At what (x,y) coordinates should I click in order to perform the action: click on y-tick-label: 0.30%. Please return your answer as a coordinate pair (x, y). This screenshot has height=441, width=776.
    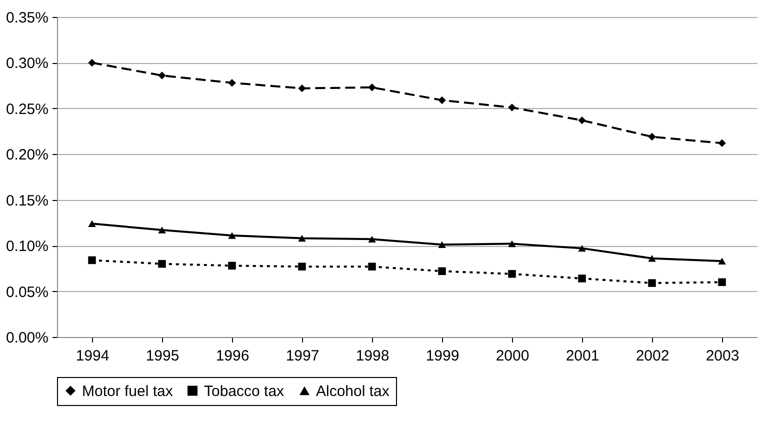
    Looking at the image, I should click on (27, 63).